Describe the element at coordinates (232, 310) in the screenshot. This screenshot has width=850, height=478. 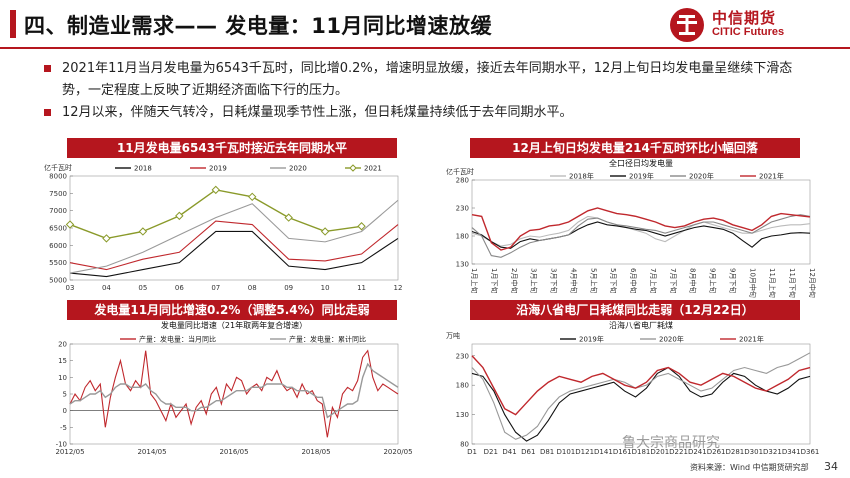
I see `panel-title-yoy-growth: 发电量11月同比增速0.2%（调整5.4%）同比走弱` at that location.